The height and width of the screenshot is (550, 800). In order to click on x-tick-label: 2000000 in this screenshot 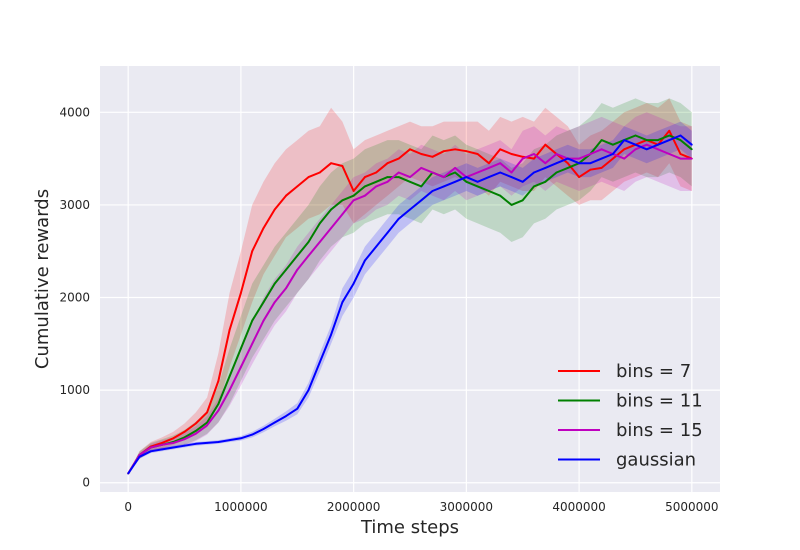, I will do `click(353, 507)`.